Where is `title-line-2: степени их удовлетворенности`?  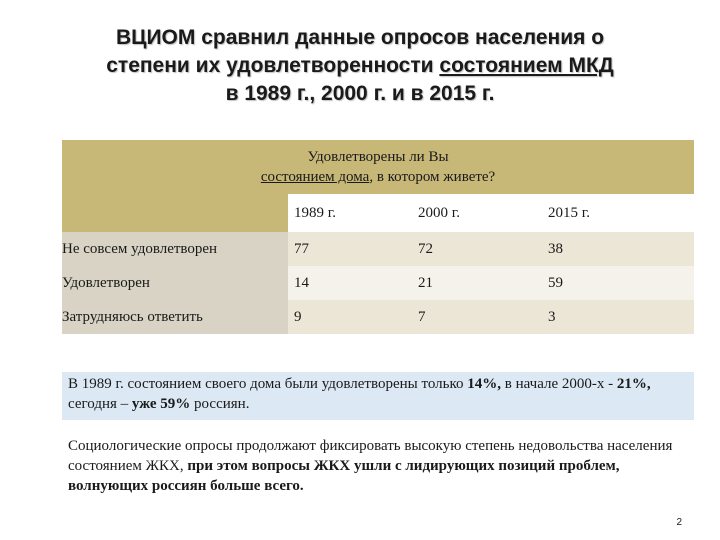 title-line-2: степени их удовлетворенности is located at coordinates (273, 65).